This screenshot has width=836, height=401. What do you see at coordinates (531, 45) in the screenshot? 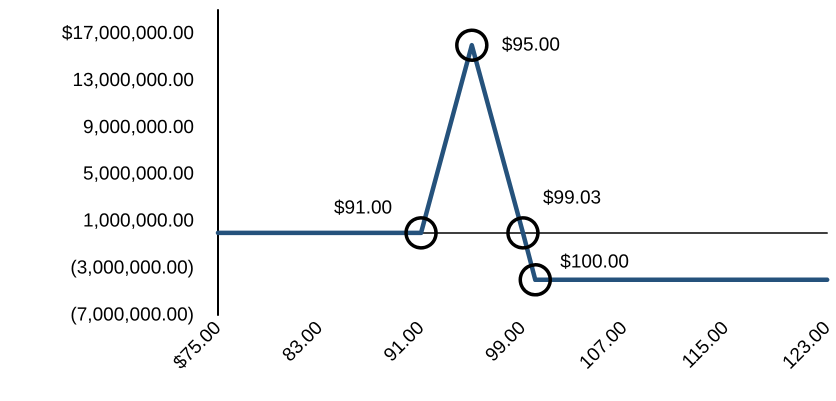
I see `annotation: $95.00` at bounding box center [531, 45].